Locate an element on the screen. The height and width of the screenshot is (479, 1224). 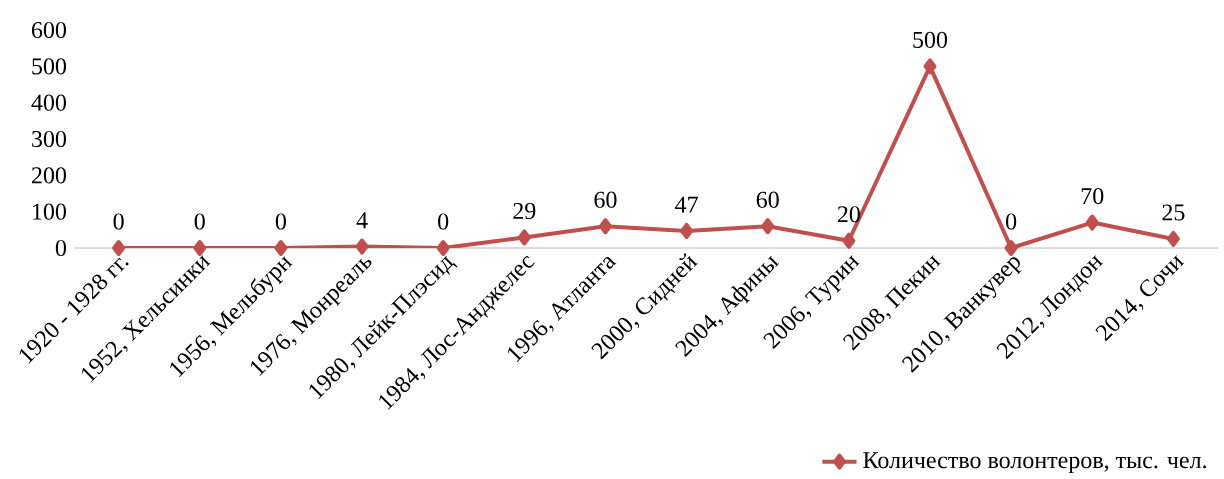
y-tick-label: 600 is located at coordinates (49, 30).